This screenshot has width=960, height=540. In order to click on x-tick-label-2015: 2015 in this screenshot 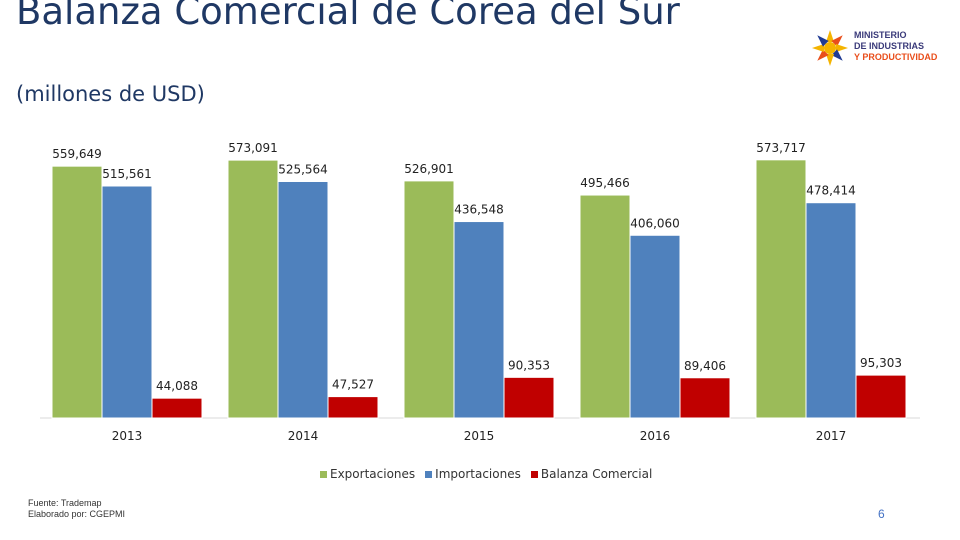, I will do `click(479, 436)`.